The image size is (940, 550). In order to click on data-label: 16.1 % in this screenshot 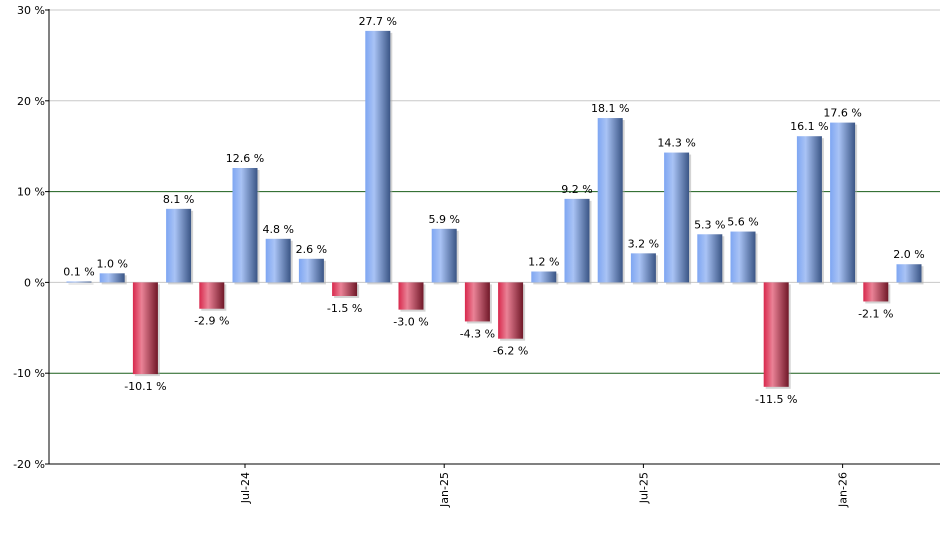, I will do `click(809, 126)`.